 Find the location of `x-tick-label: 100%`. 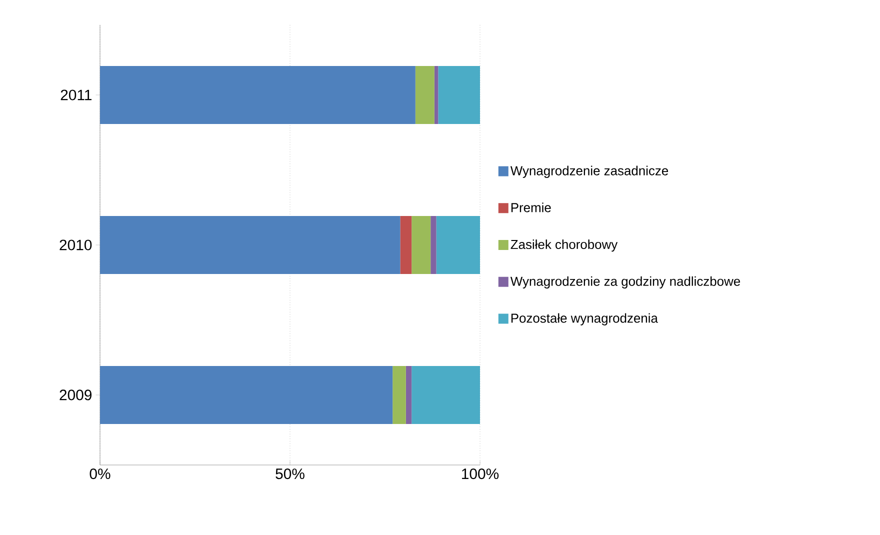

x-tick-label: 100% is located at coordinates (480, 474).